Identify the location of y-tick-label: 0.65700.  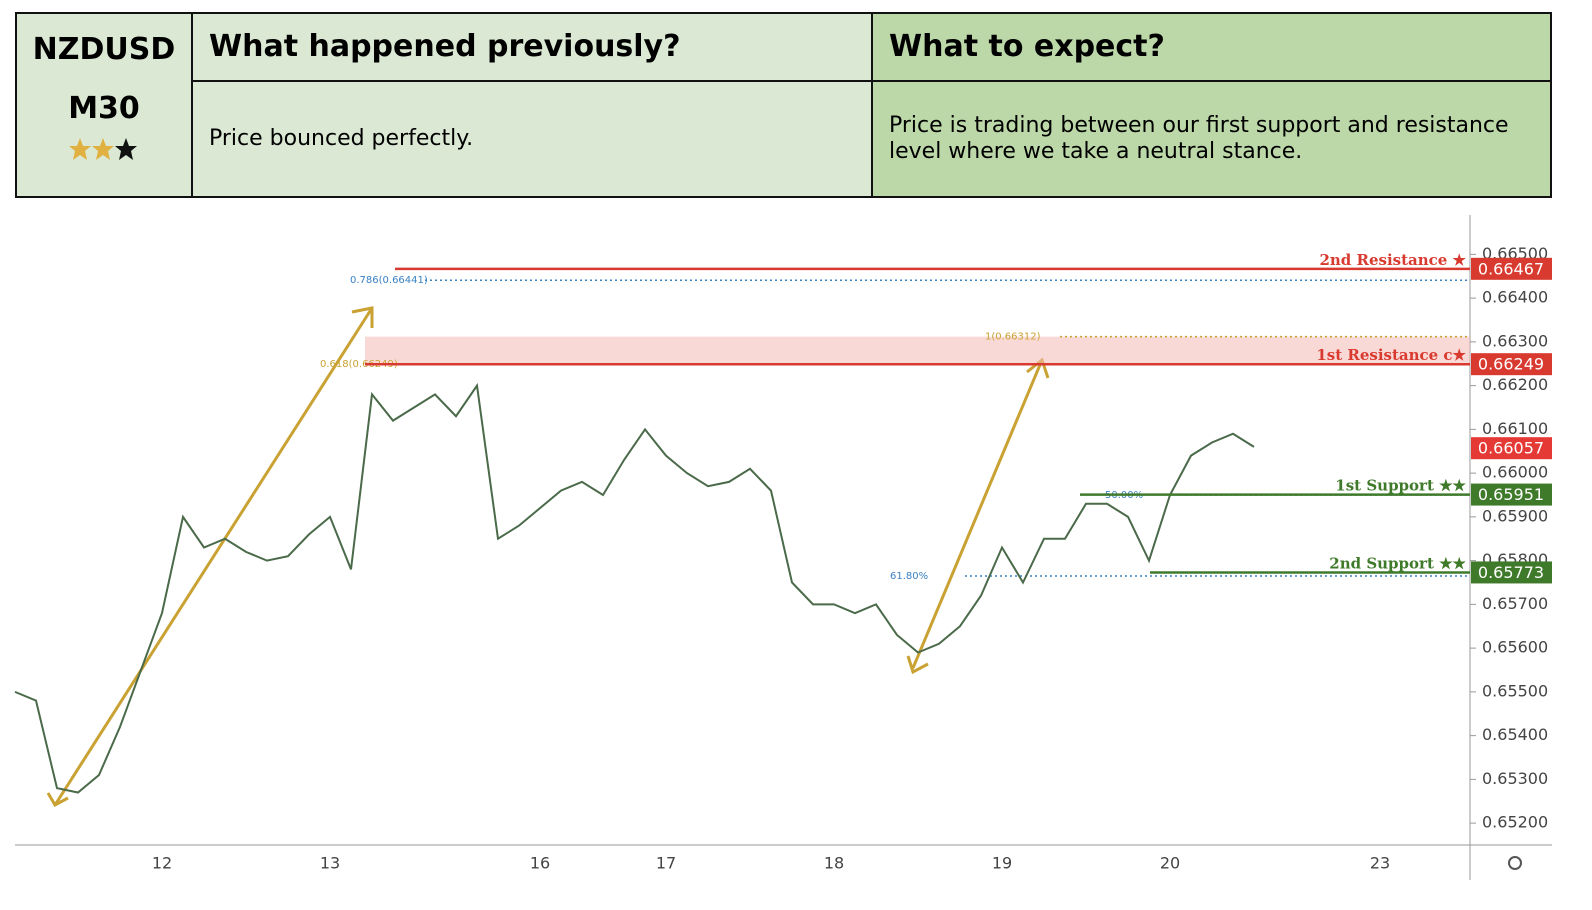
(1515, 603).